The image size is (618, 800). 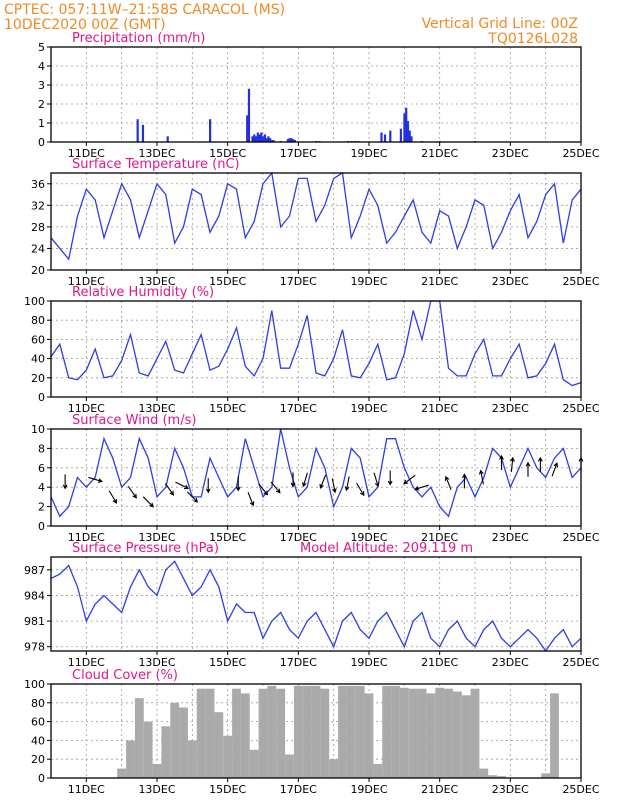 I want to click on precip-ytick-label: 4, so click(x=41, y=66).